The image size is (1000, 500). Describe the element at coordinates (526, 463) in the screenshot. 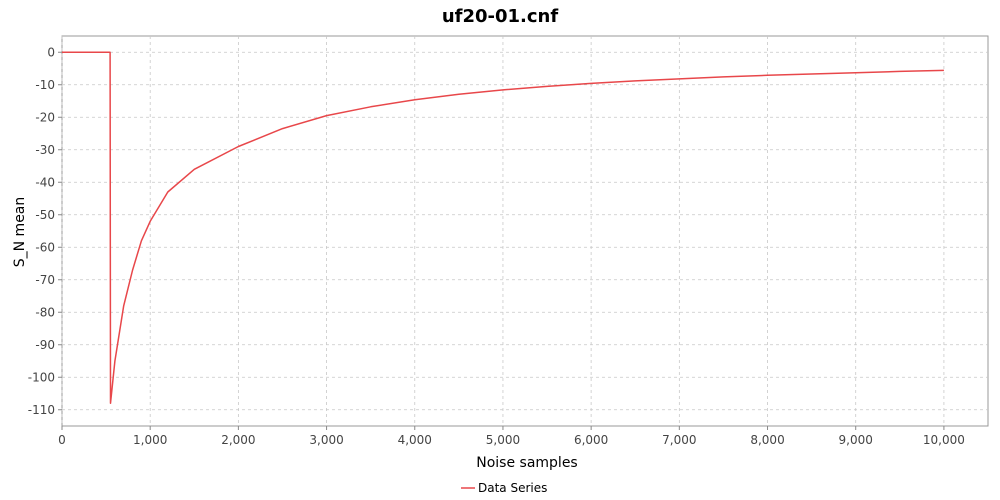

I see `x-axis-label: Noise samples` at that location.